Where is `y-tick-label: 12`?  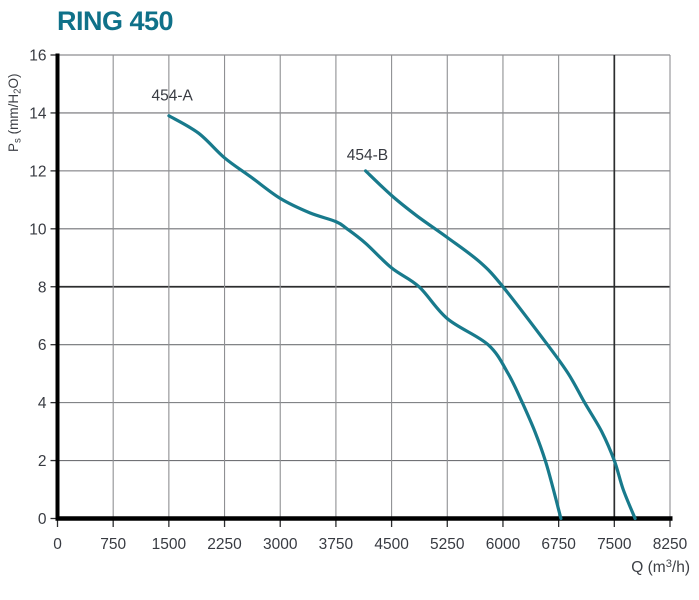 y-tick-label: 12 is located at coordinates (37, 171).